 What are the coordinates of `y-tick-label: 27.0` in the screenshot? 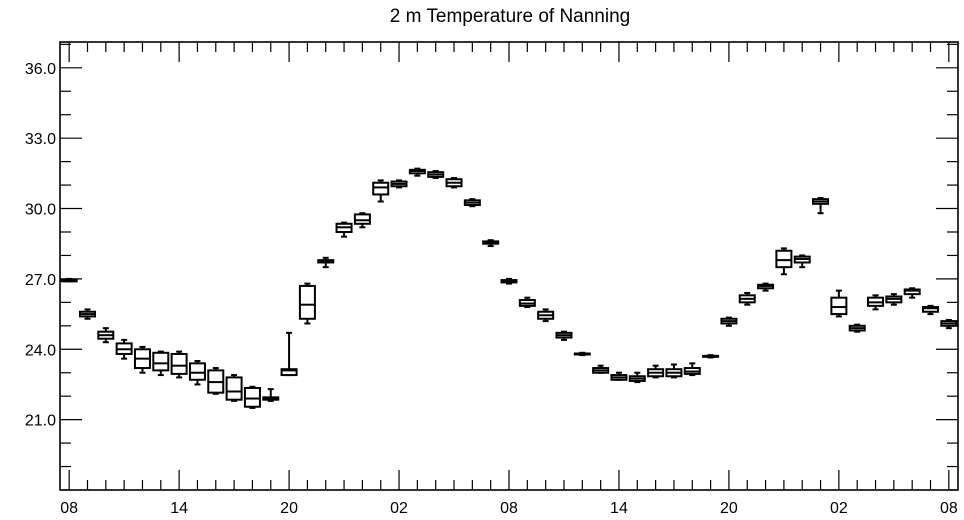 It's located at (40, 280).